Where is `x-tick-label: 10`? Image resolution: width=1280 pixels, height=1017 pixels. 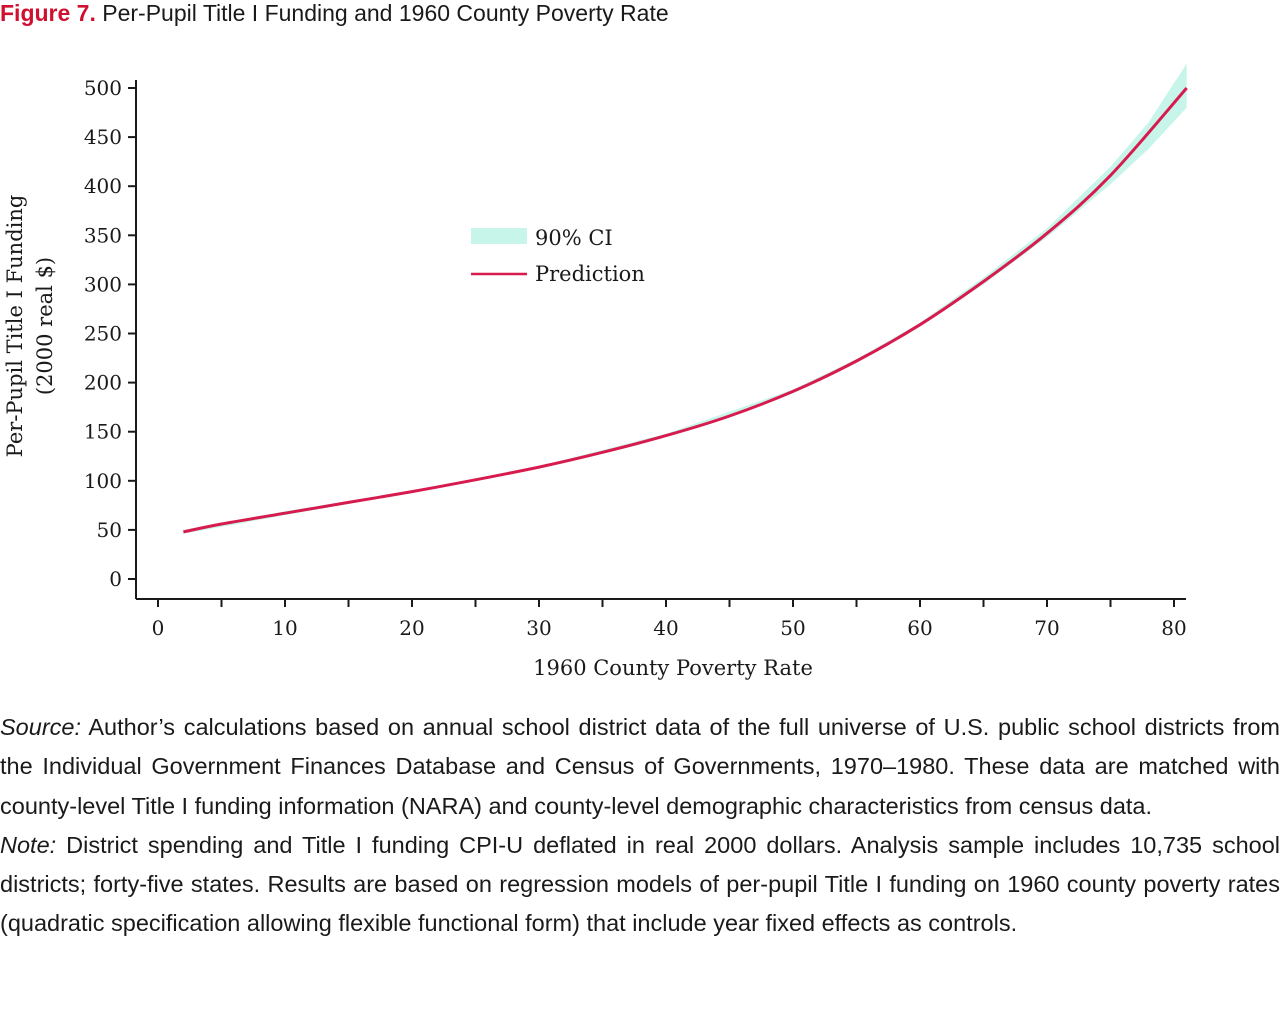 x-tick-label: 10 is located at coordinates (284, 628).